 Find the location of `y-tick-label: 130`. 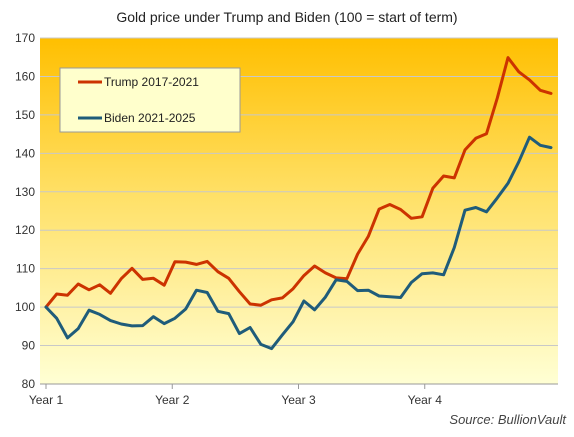

y-tick-label: 130 is located at coordinates (25, 192).